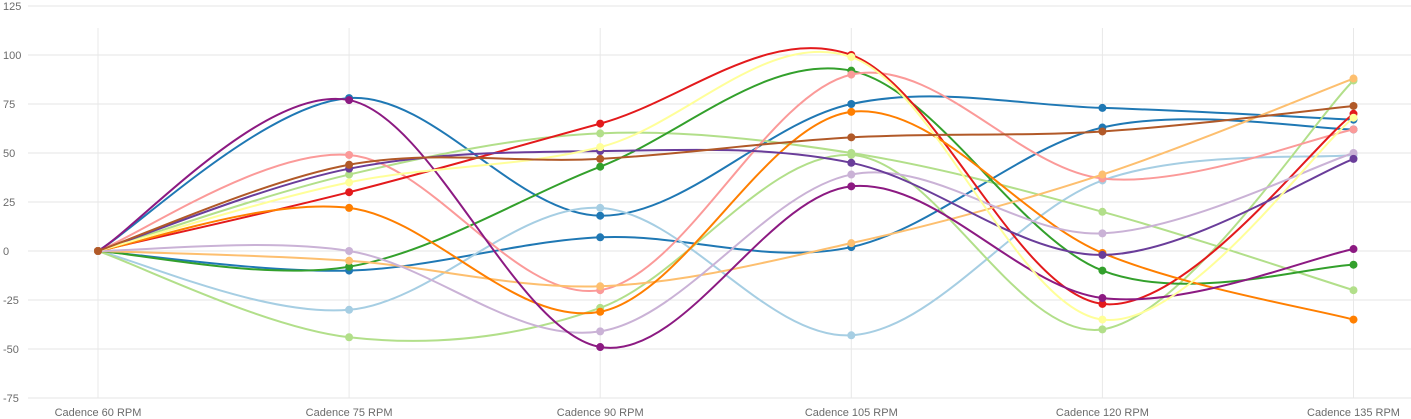 This screenshot has width=1411, height=419. I want to click on y-tick-label: 0, so click(6, 252).